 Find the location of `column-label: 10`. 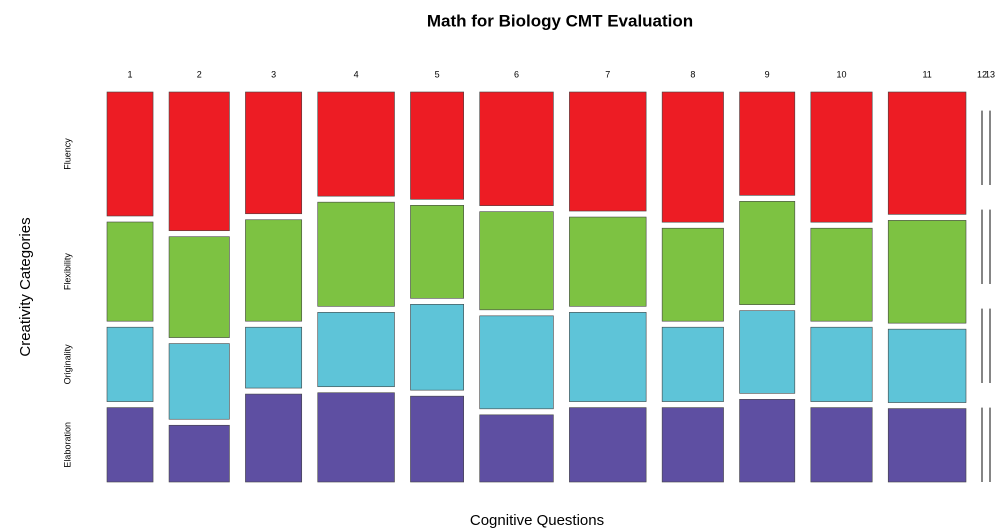

column-label: 10 is located at coordinates (842, 74).